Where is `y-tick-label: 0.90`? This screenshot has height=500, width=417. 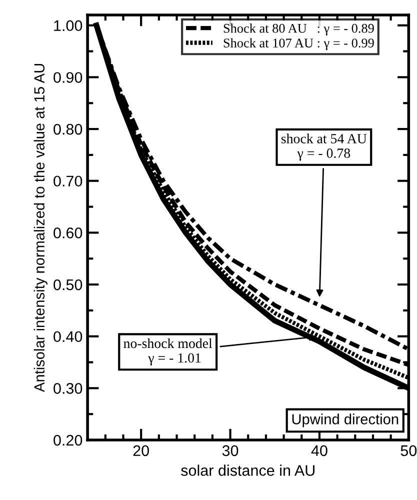 y-tick-label: 0.90 is located at coordinates (68, 77).